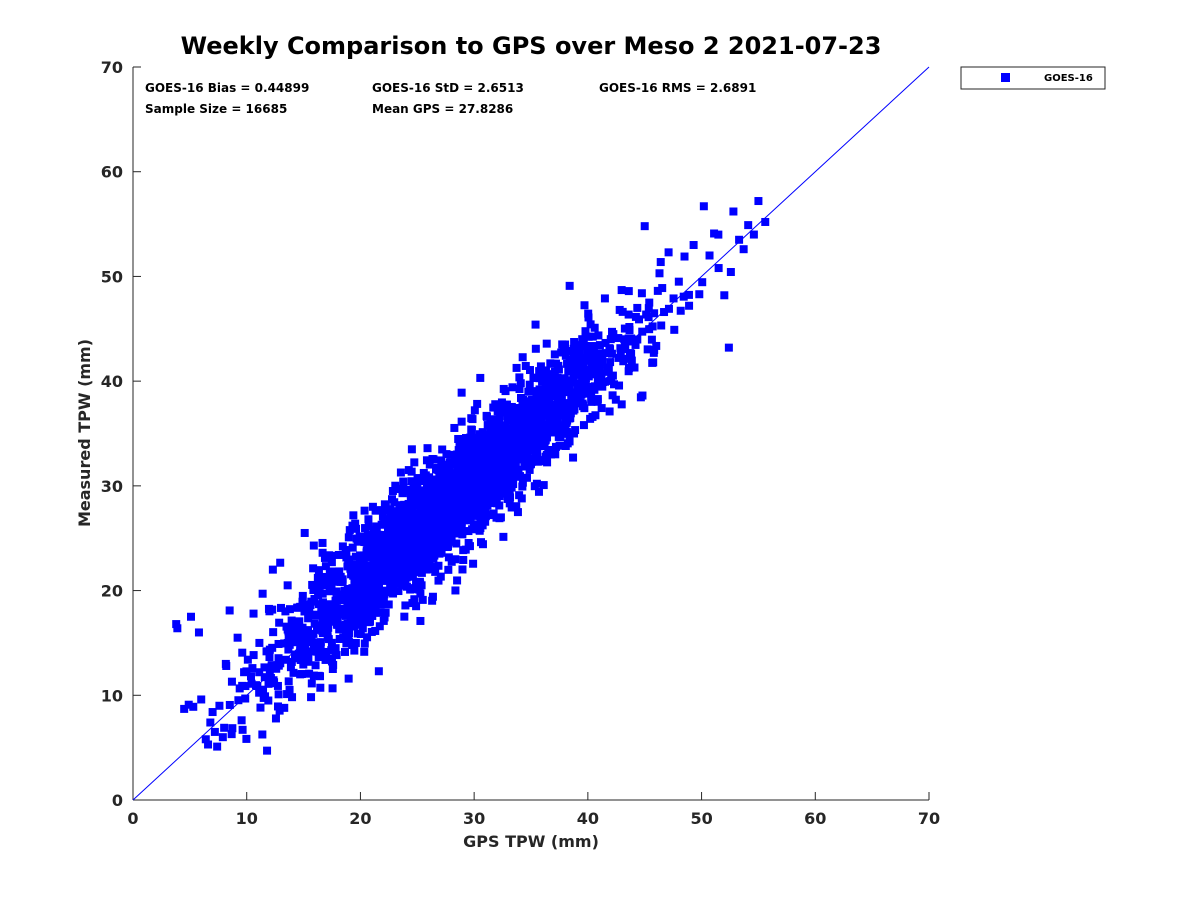  I want to click on stat-std: GOES-16 StD = 2.6513, so click(448, 88).